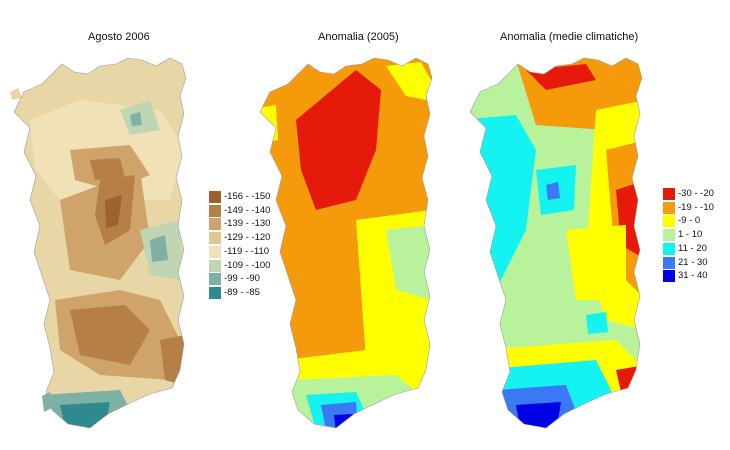  What do you see at coordinates (119, 37) in the screenshot?
I see `panel-title-agosto-2006: Agosto 2006` at bounding box center [119, 37].